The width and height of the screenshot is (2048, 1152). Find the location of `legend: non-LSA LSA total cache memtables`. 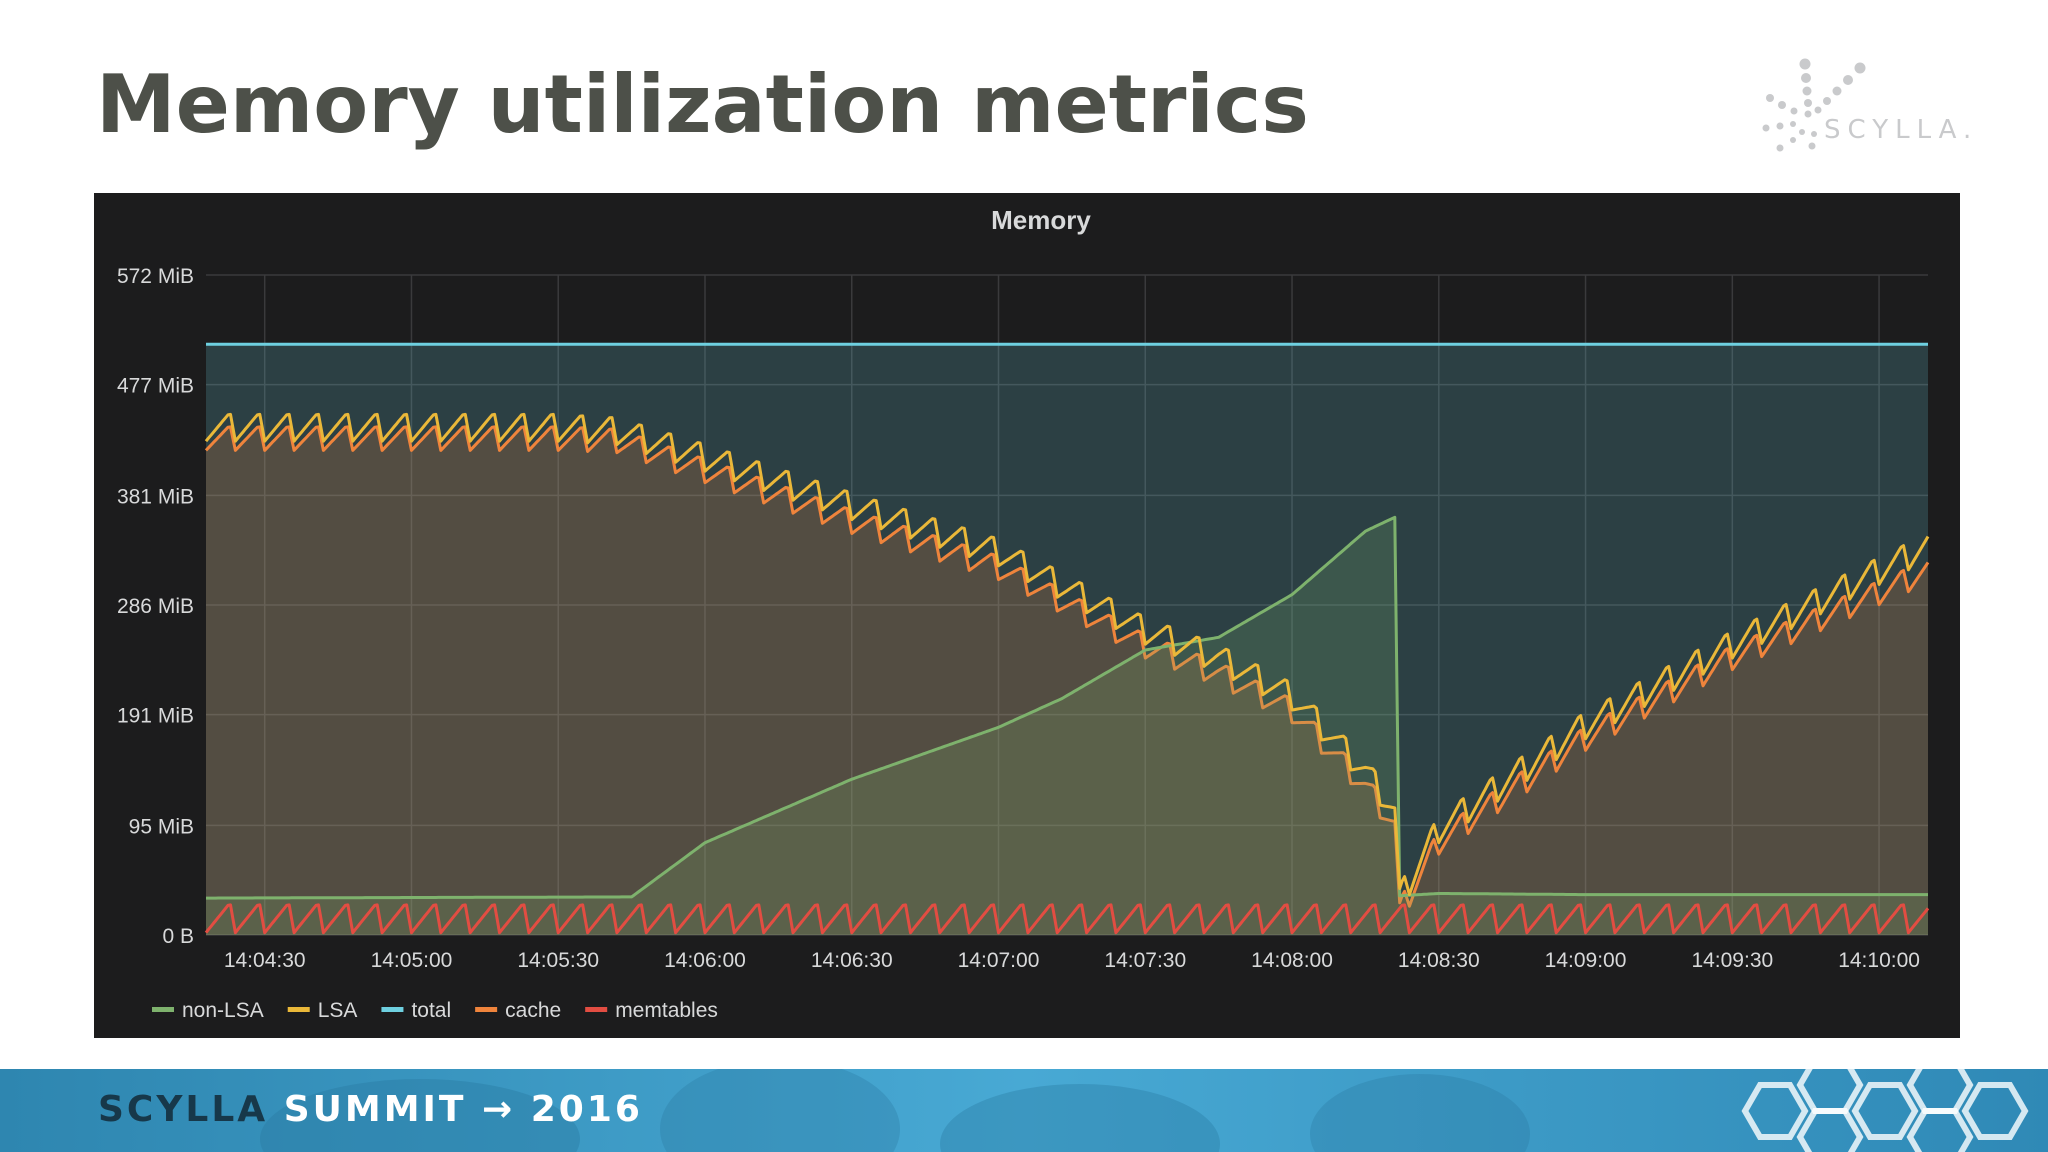

legend: non-LSA LSA total cache memtables is located at coordinates (435, 1010).